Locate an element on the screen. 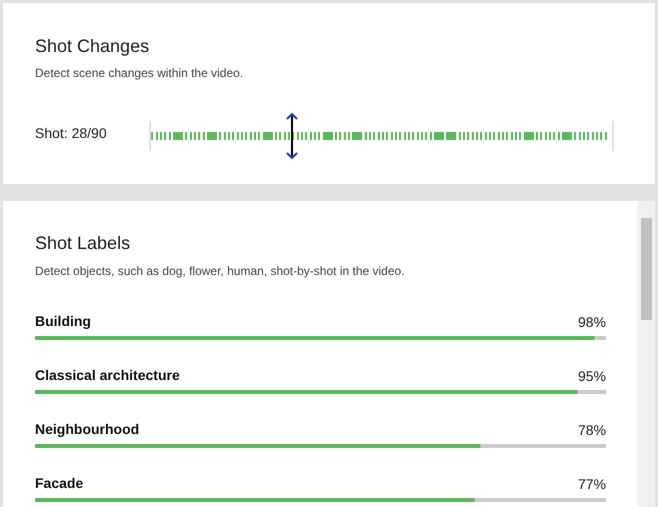 The image size is (658, 507). text: Shot: 28/90 is located at coordinates (71, 133).